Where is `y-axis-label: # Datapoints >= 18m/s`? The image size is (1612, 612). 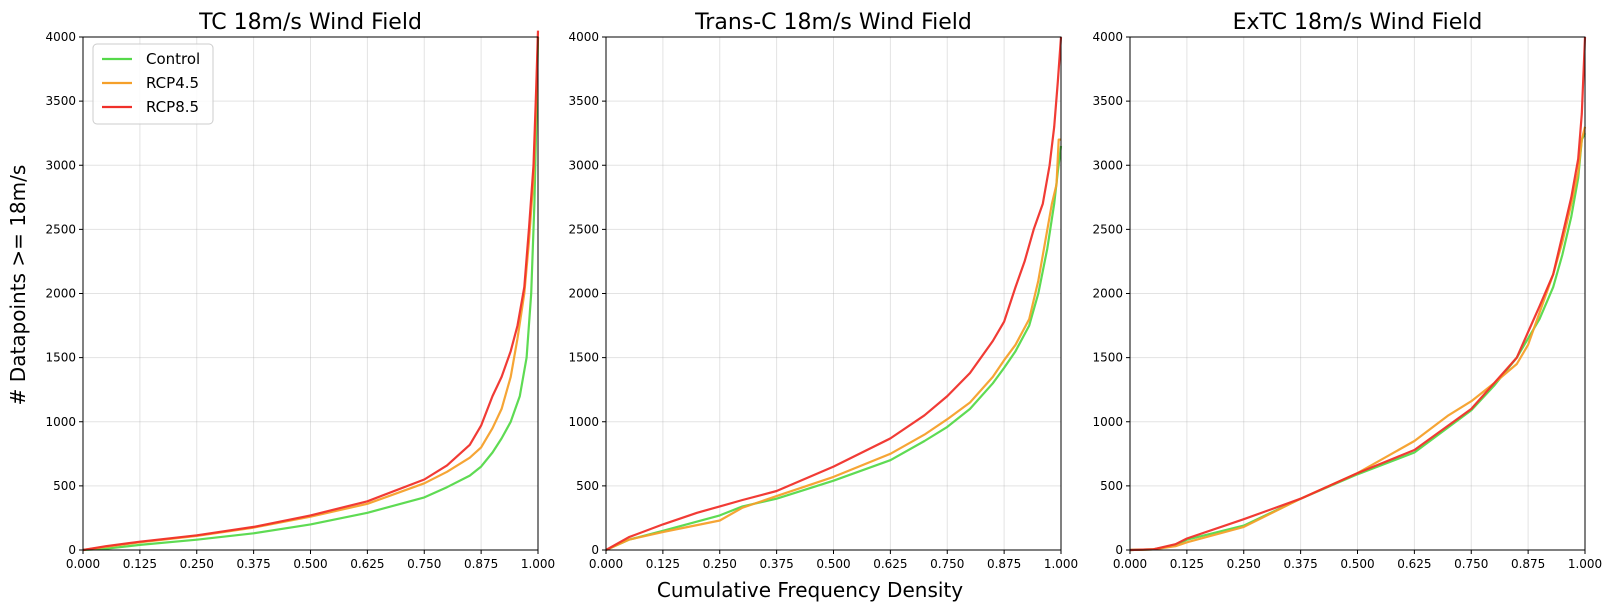
y-axis-label: # Datapoints >= 18m/s is located at coordinates (18, 285).